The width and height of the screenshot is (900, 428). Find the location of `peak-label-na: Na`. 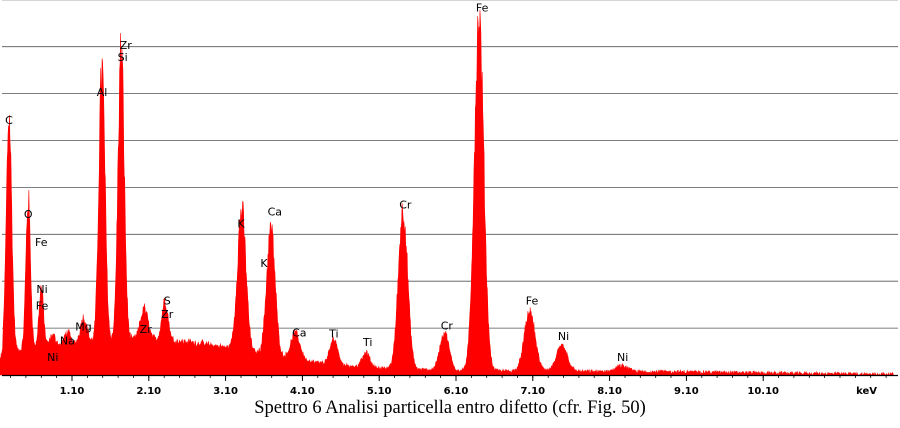

peak-label-na: Na is located at coordinates (67, 341).